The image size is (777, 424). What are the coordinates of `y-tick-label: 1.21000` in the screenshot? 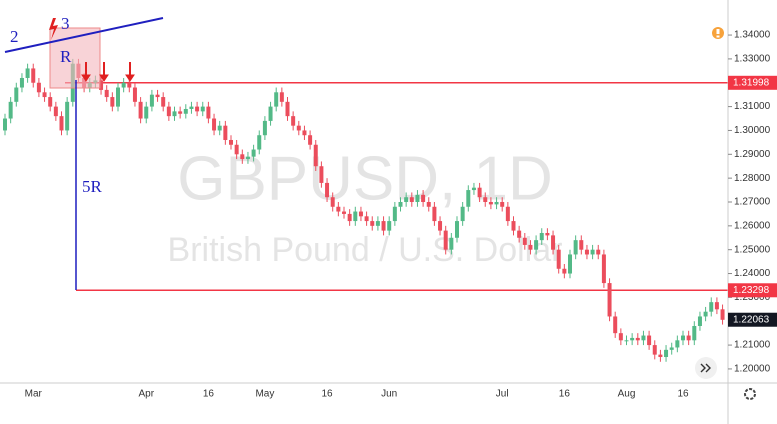 It's located at (752, 345).